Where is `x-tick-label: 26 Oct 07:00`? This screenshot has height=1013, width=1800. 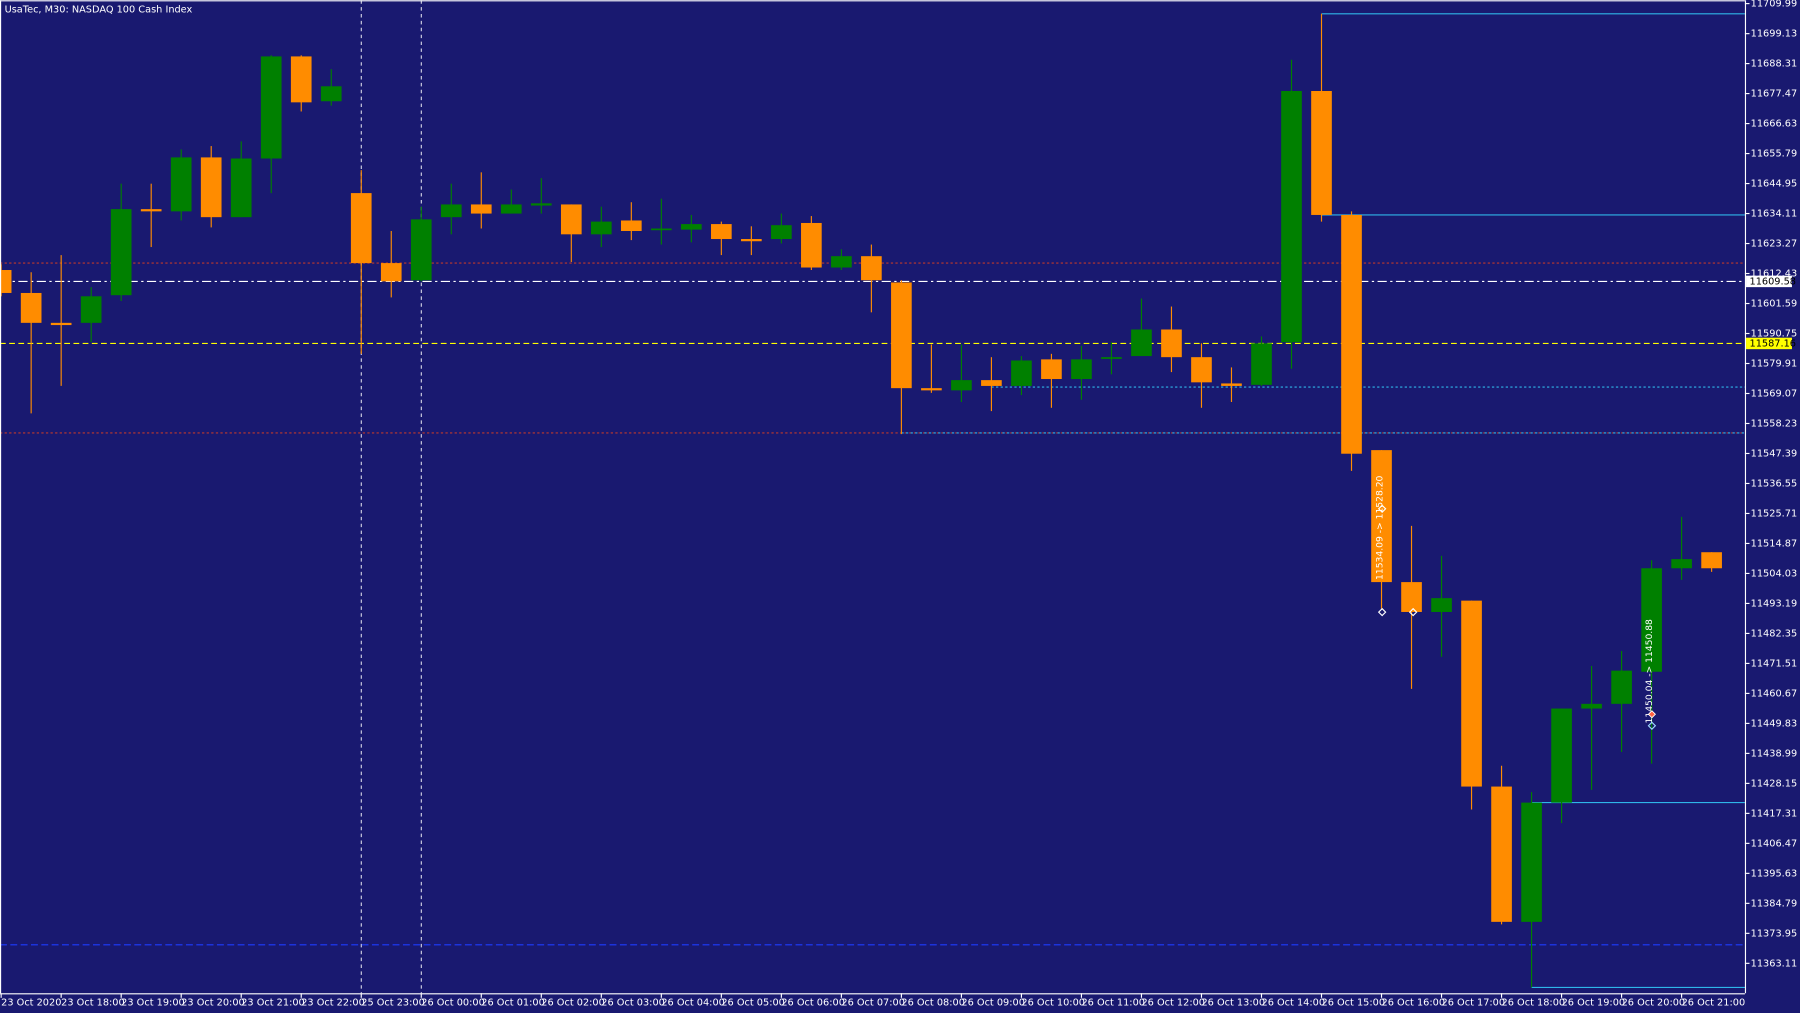
x-tick-label: 26 Oct 07:00 is located at coordinates (873, 1002).